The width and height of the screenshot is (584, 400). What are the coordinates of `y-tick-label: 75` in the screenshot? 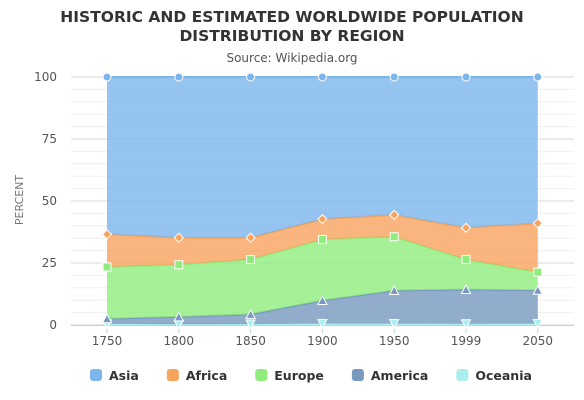 It's located at (49, 139).